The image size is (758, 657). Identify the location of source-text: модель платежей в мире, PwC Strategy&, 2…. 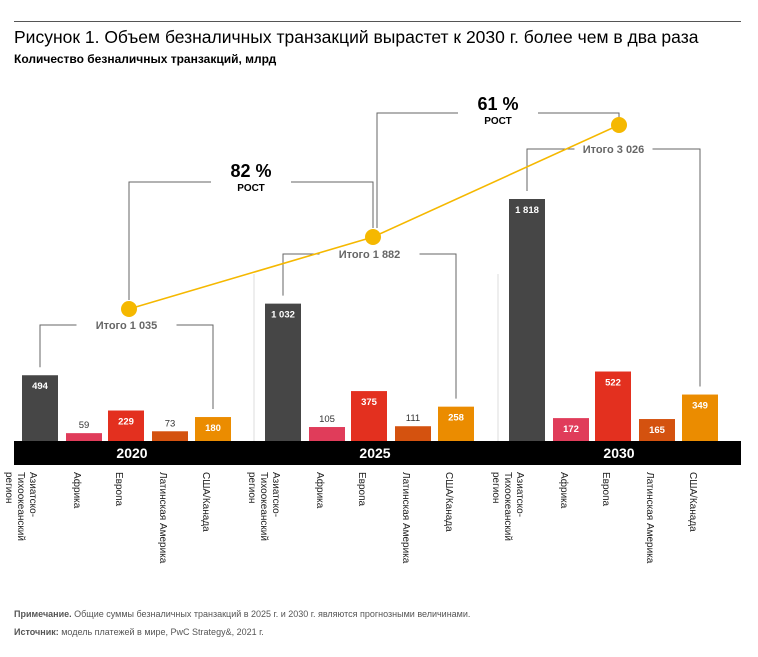
(161, 632).